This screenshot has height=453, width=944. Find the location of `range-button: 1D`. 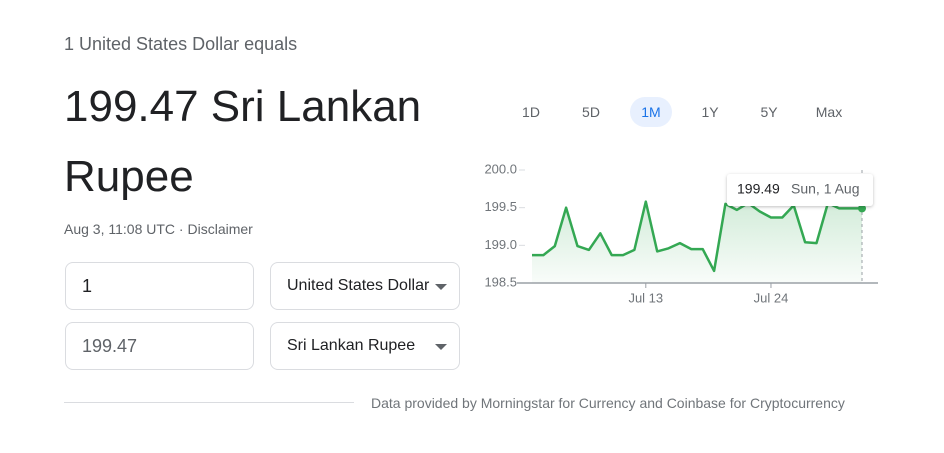

range-button: 1D is located at coordinates (531, 112).